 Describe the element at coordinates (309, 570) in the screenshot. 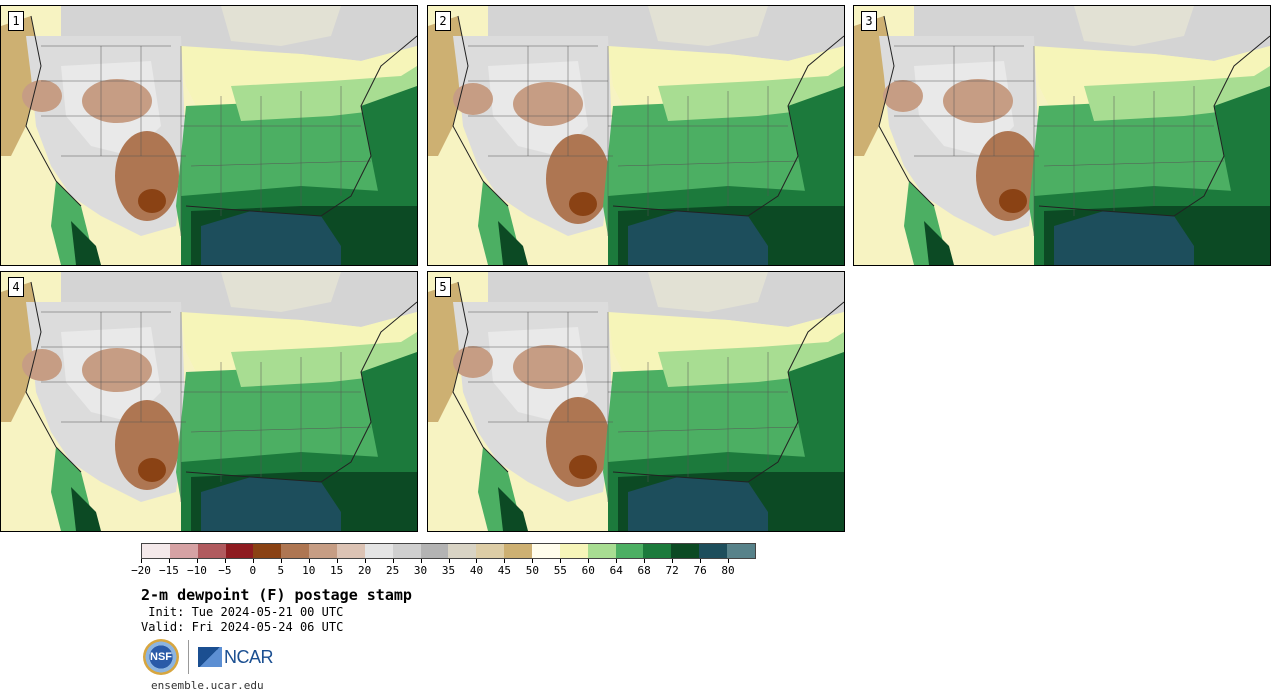

I see `colorbar-tick-label: 10` at that location.